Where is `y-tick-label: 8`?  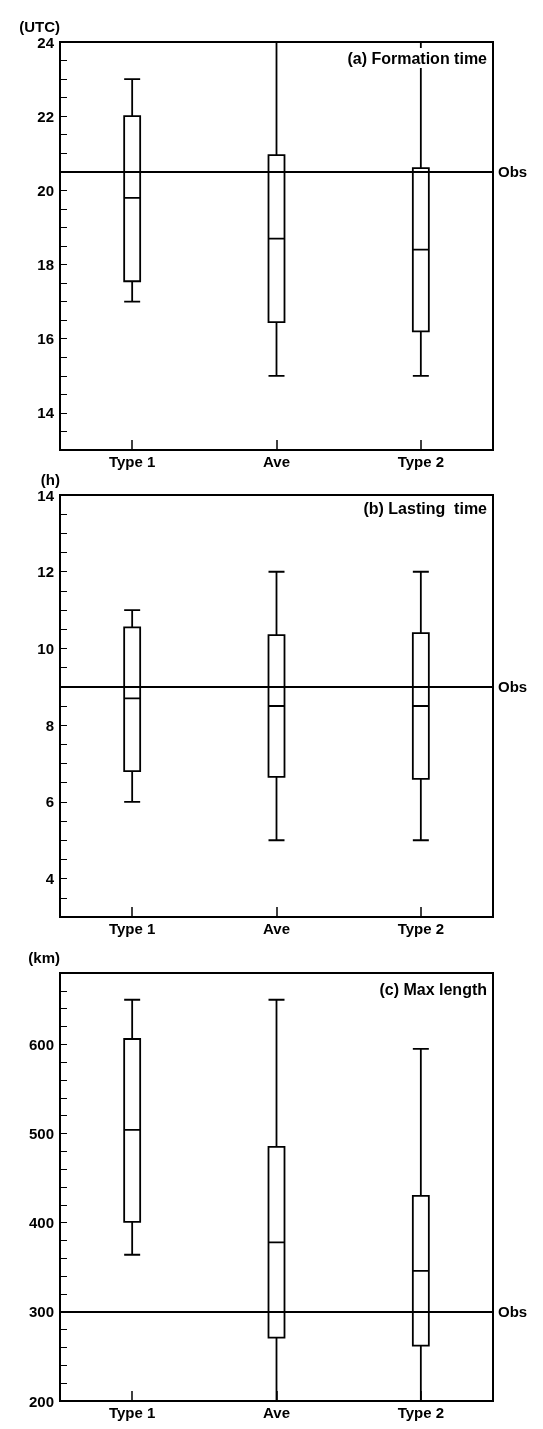 y-tick-label: 8 is located at coordinates (49, 725).